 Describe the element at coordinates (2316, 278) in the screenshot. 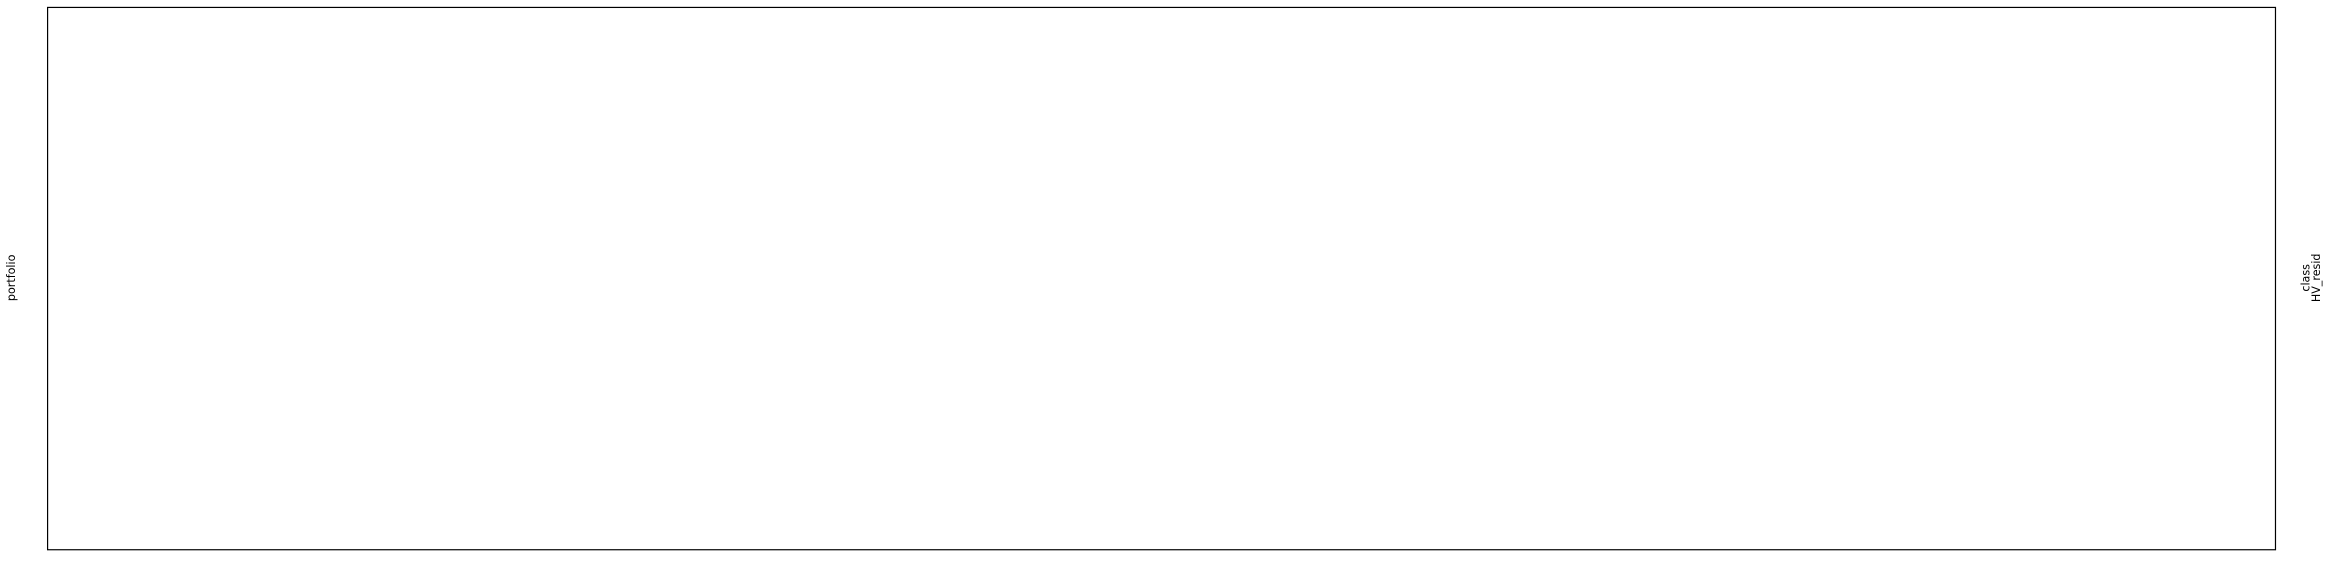

I see `y3-axis-label: HV_resid` at that location.